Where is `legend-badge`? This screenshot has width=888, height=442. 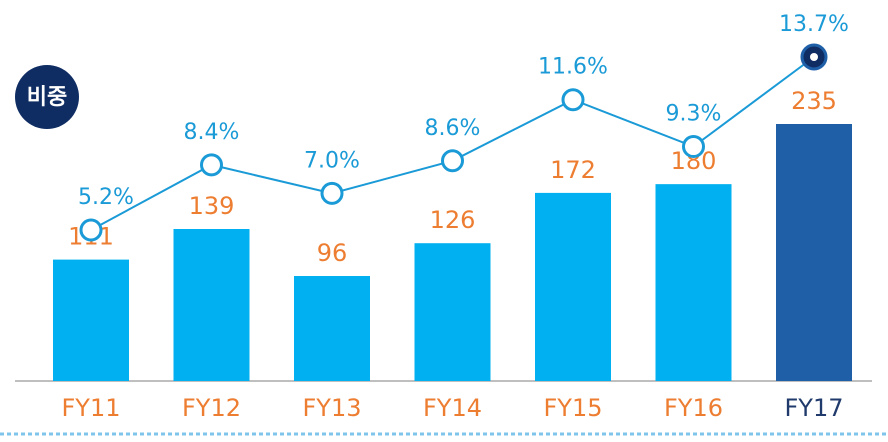
legend-badge is located at coordinates (47, 97).